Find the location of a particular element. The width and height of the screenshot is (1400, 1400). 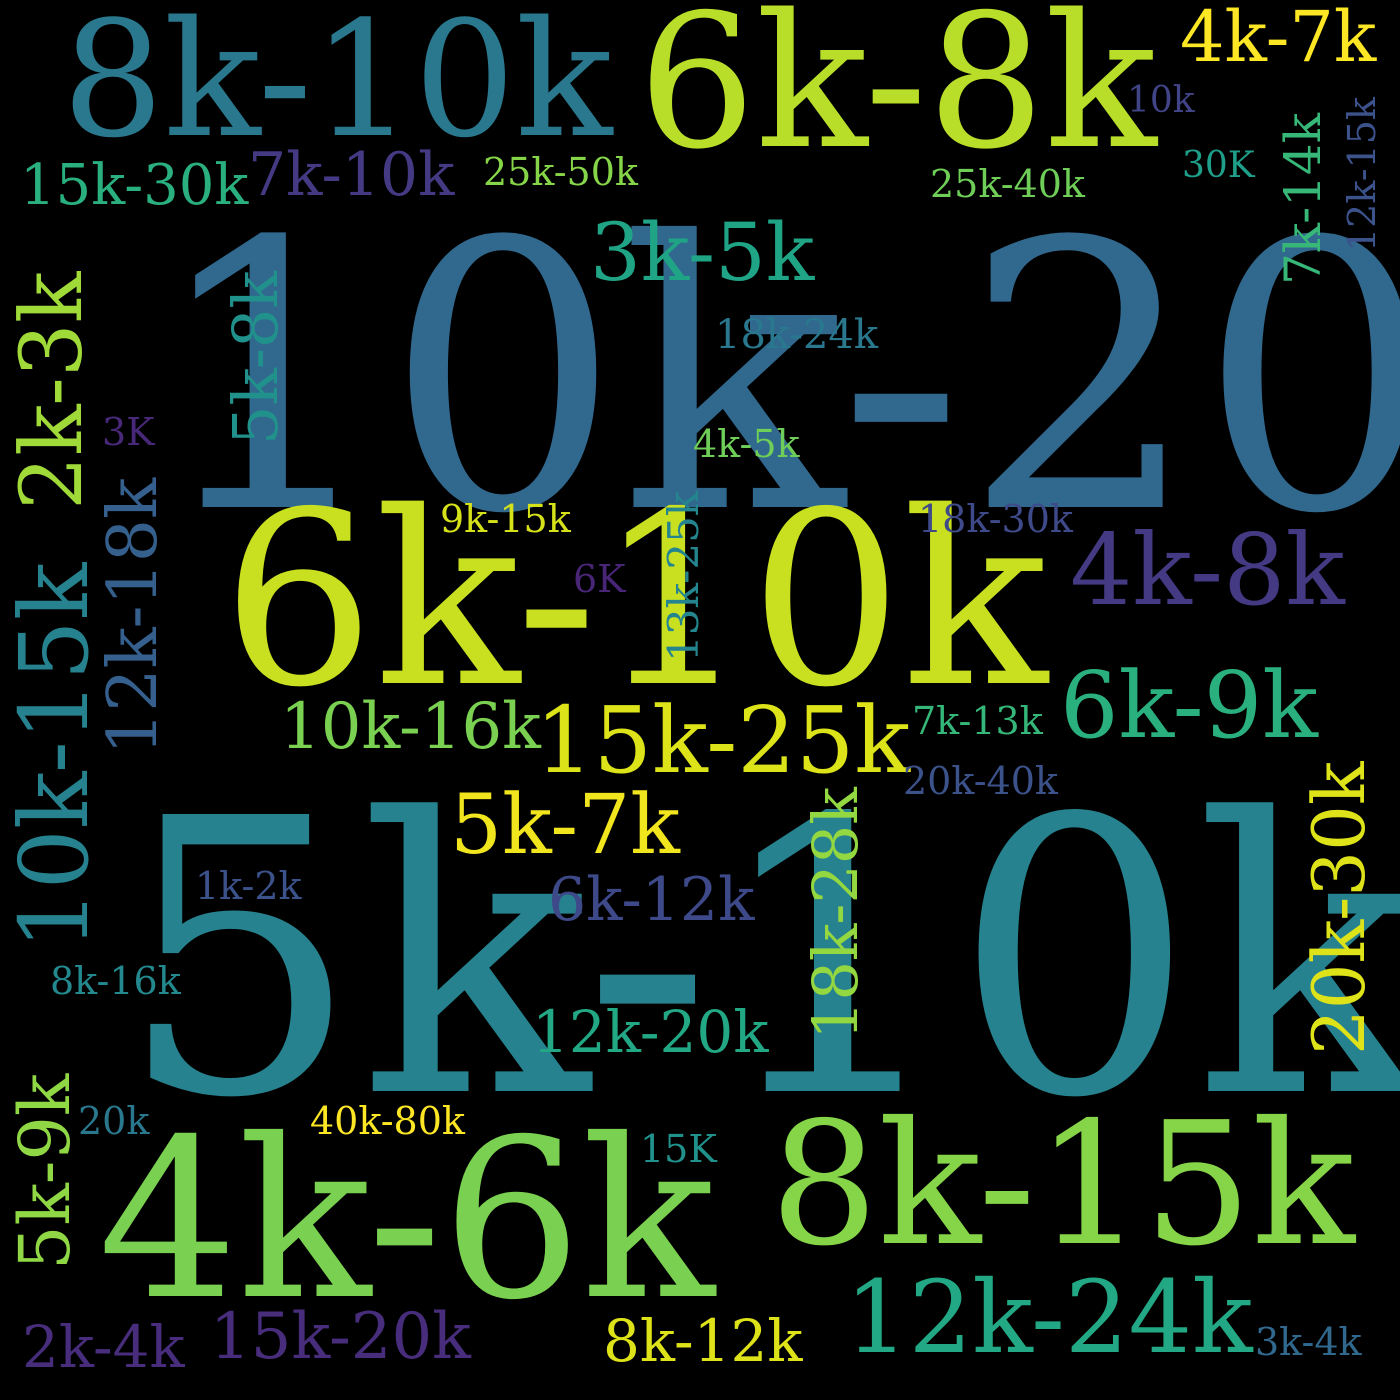

word-12k-18k: 12k-18k is located at coordinates (133, 616).